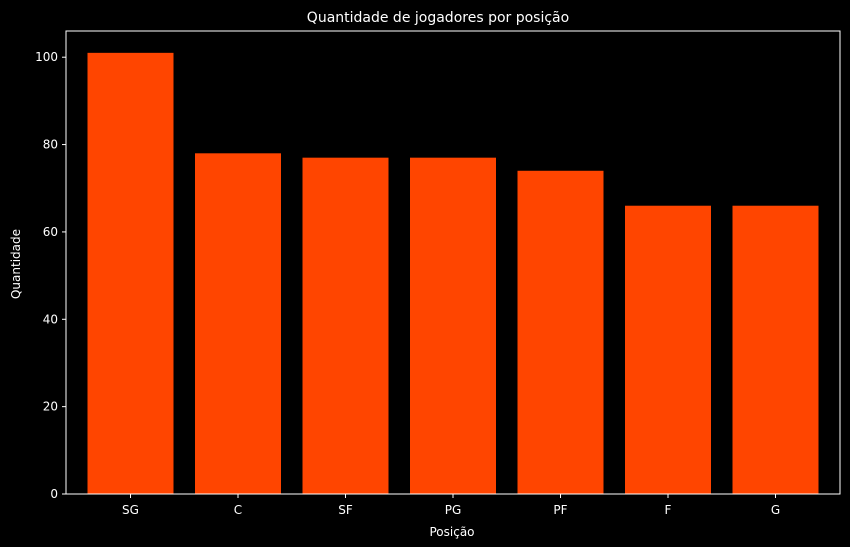 Image resolution: width=850 pixels, height=547 pixels. I want to click on chart-title: Quantidade de jogadores por posição, so click(438, 18).